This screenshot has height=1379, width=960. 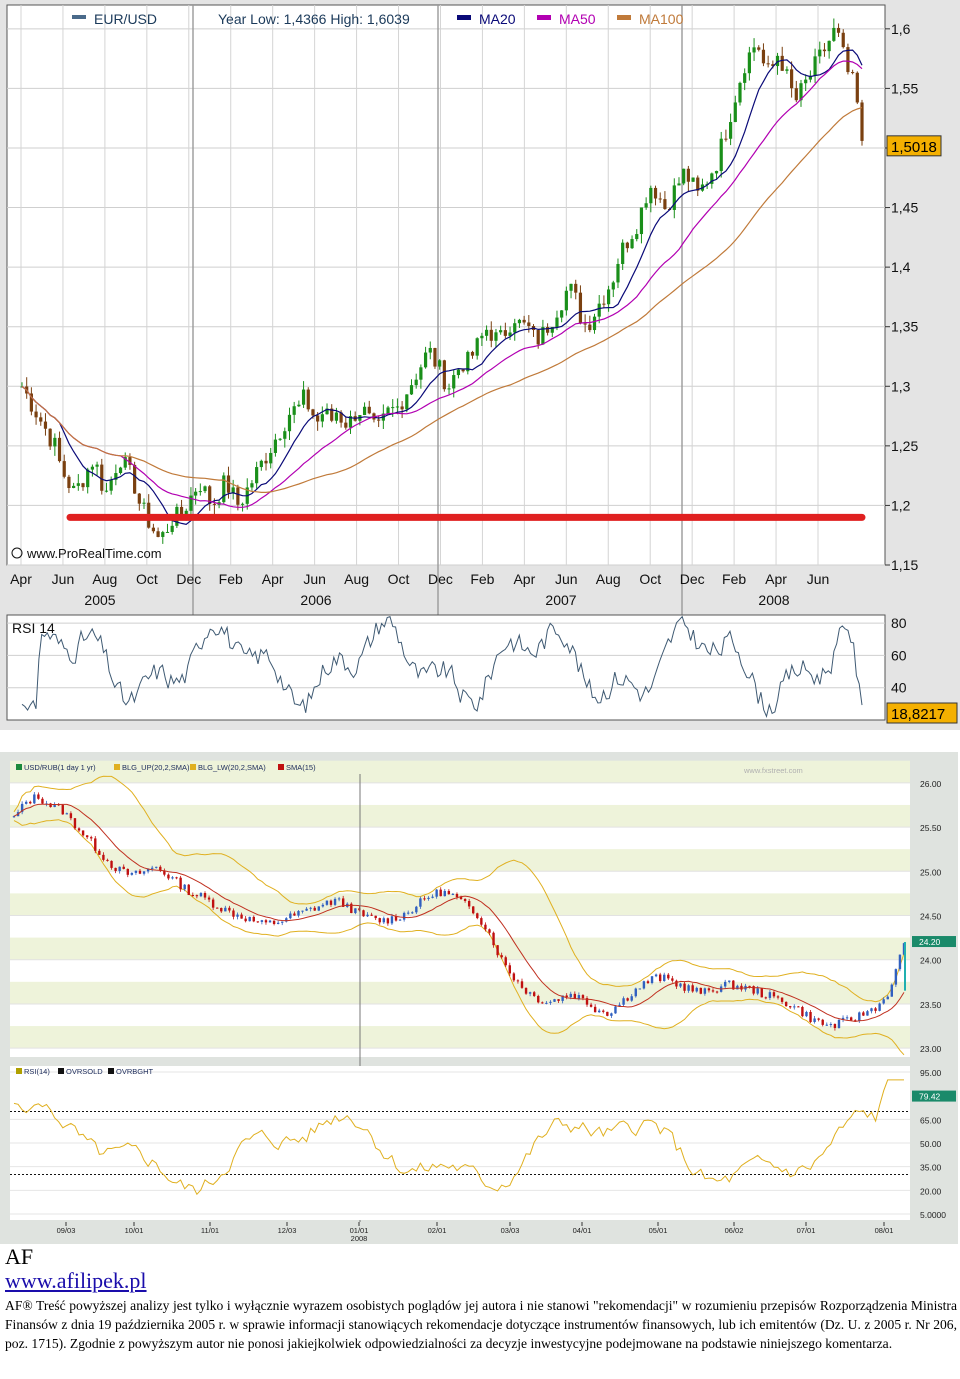 I want to click on copyright-icon, so click(x=17, y=553).